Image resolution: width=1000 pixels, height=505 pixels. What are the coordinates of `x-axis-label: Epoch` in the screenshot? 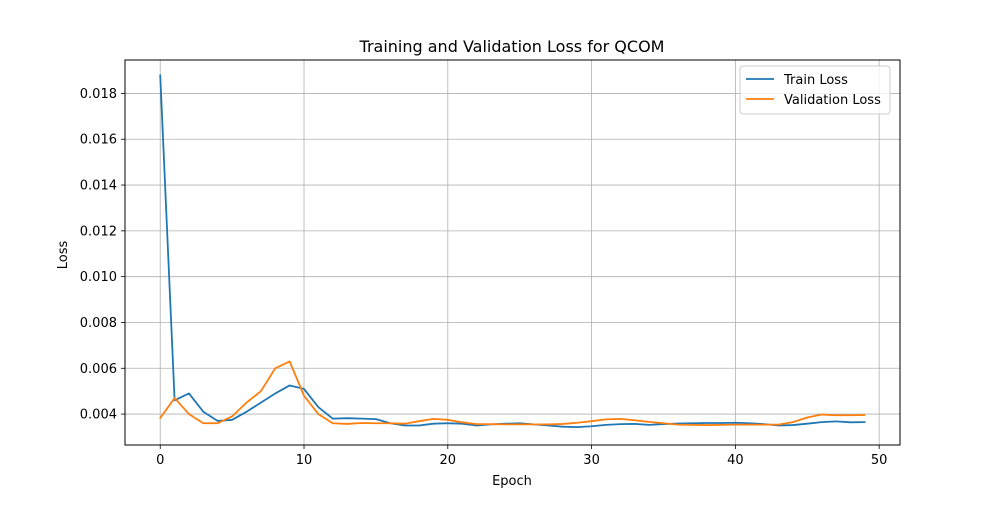 It's located at (512, 481).